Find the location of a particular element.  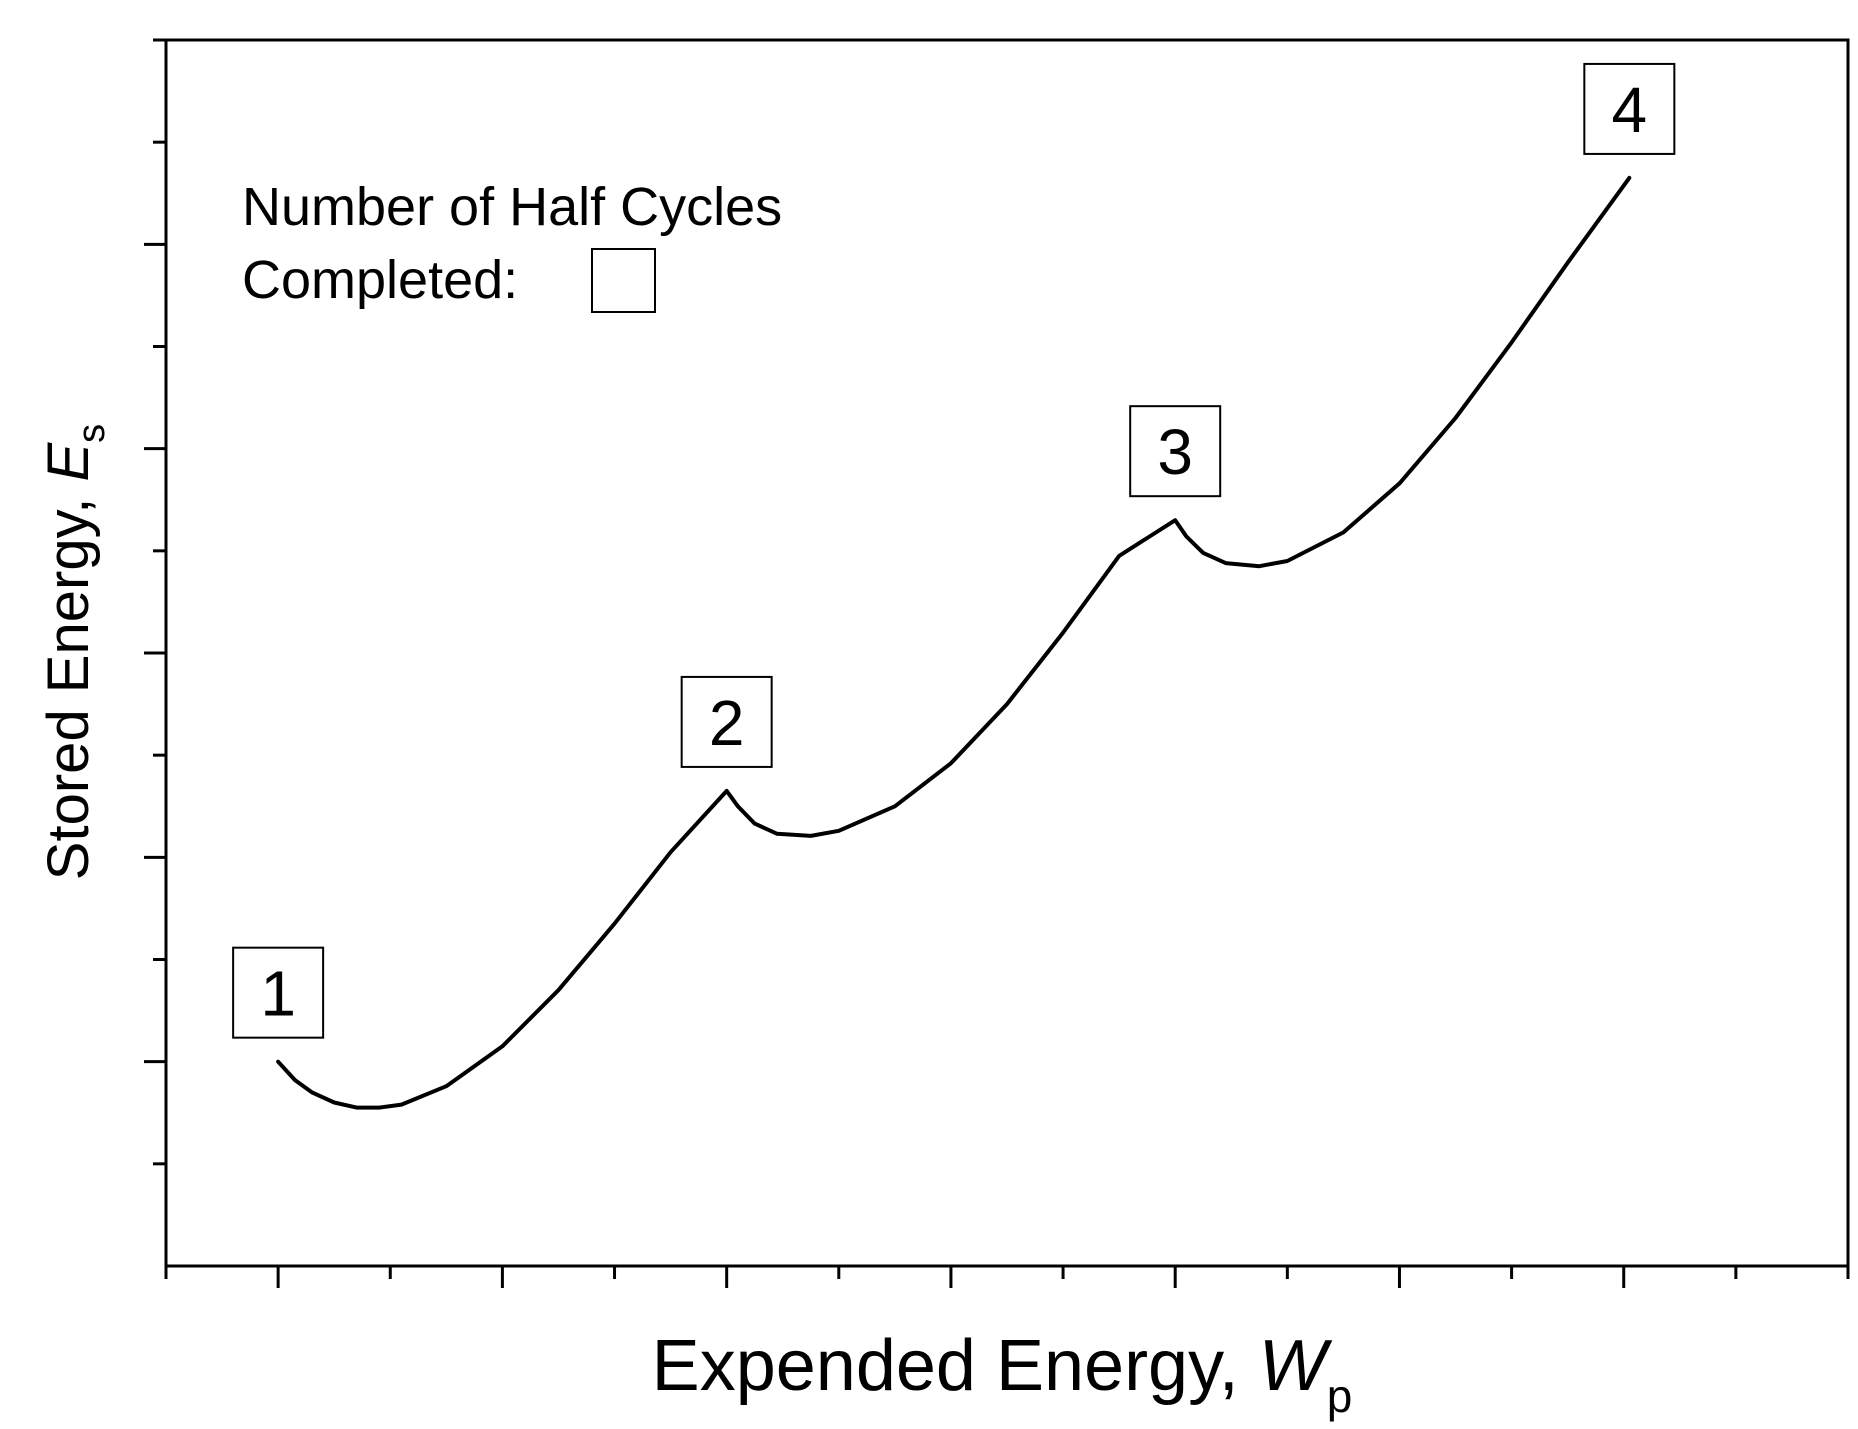

callout-label: 1 is located at coordinates (278, 994).